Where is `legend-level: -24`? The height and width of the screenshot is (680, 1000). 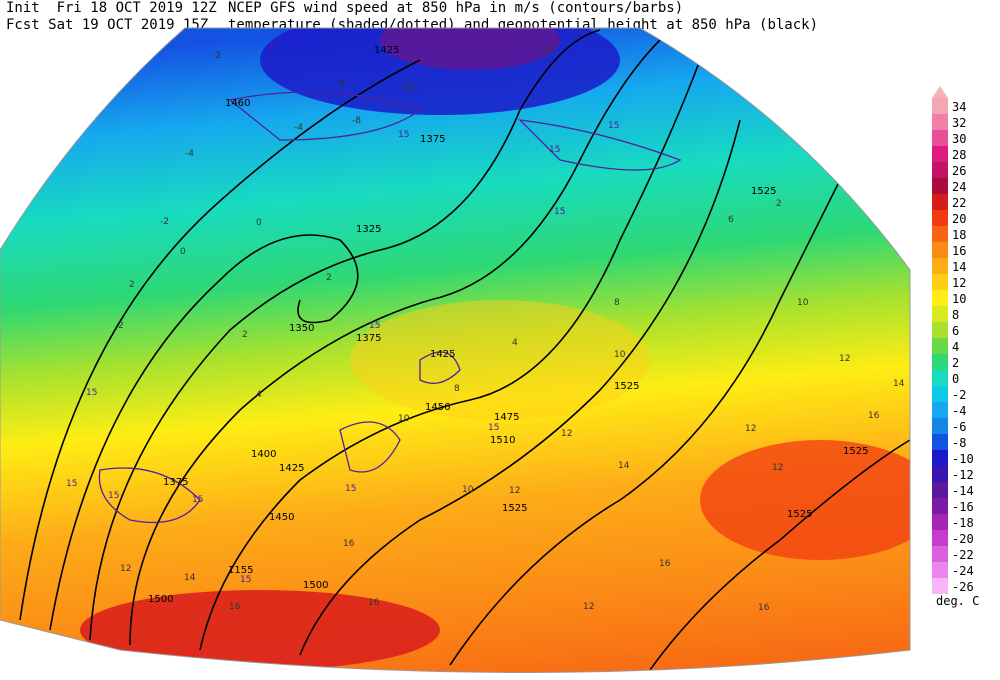
legend-level: -24 is located at coordinates (958, 570).